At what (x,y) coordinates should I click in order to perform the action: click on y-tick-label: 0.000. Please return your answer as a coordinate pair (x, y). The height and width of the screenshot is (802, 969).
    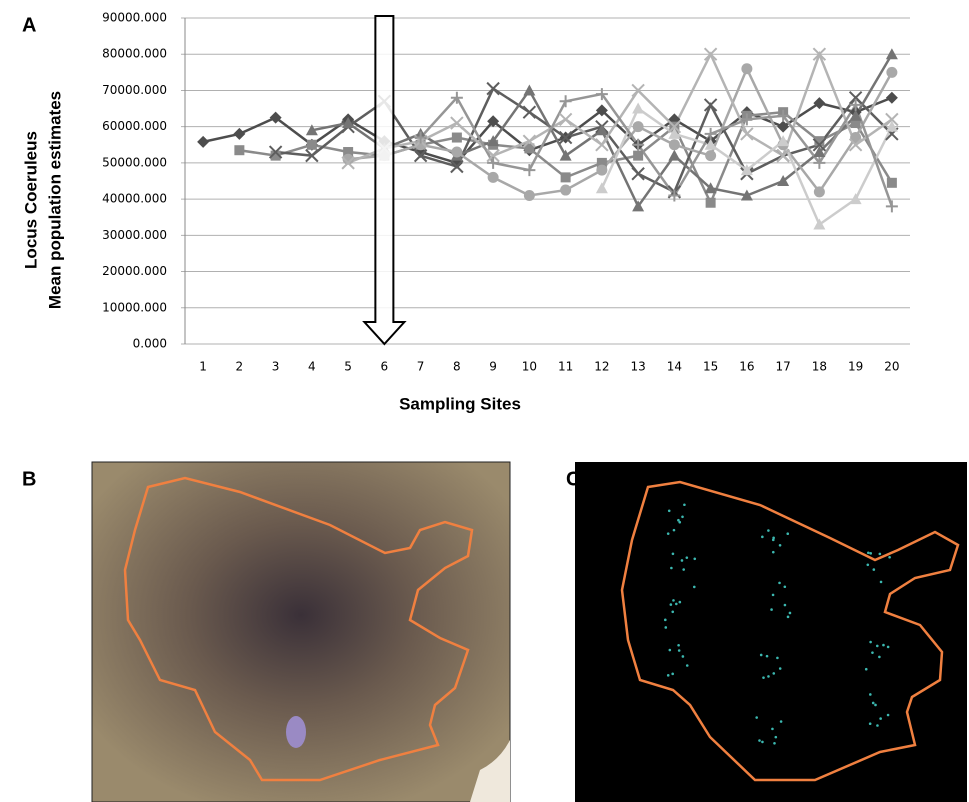
    Looking at the image, I should click on (150, 344).